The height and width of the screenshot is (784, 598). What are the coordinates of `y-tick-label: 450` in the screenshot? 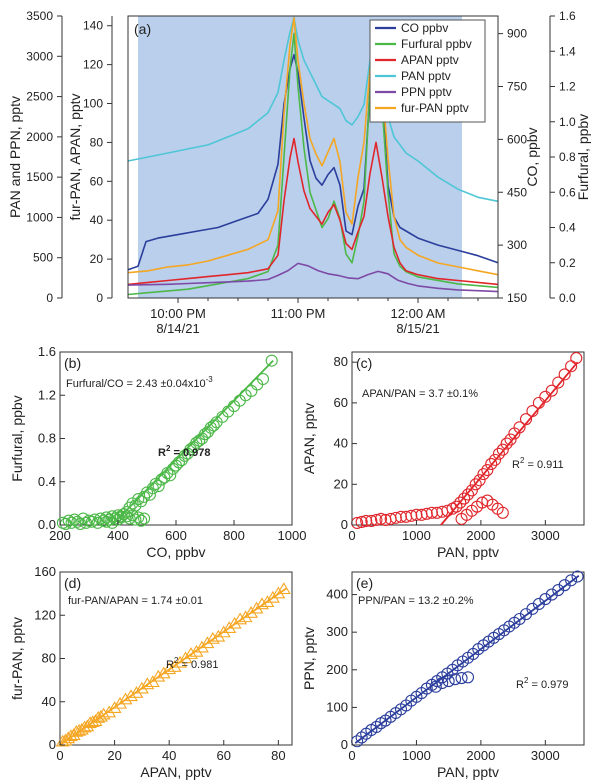 It's located at (517, 192).